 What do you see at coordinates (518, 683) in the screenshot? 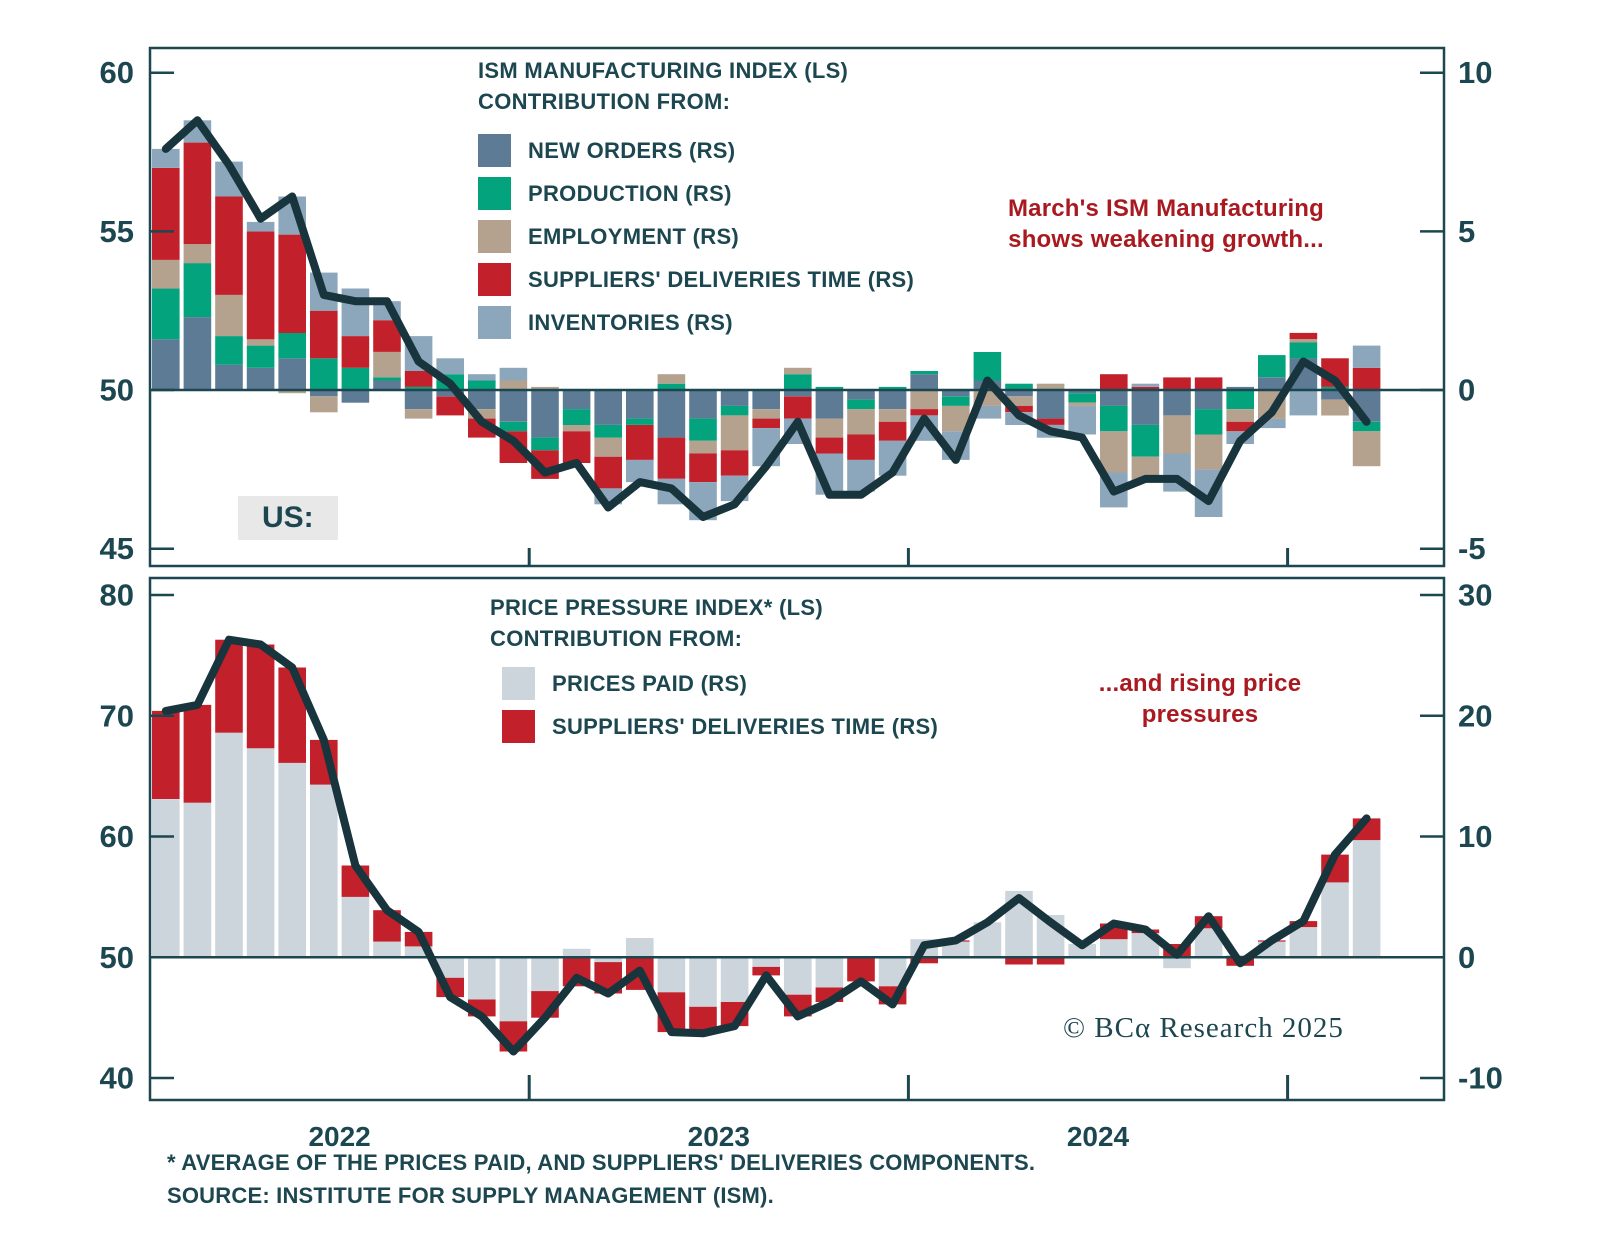
I see `prices-paid-swatch-icon` at bounding box center [518, 683].